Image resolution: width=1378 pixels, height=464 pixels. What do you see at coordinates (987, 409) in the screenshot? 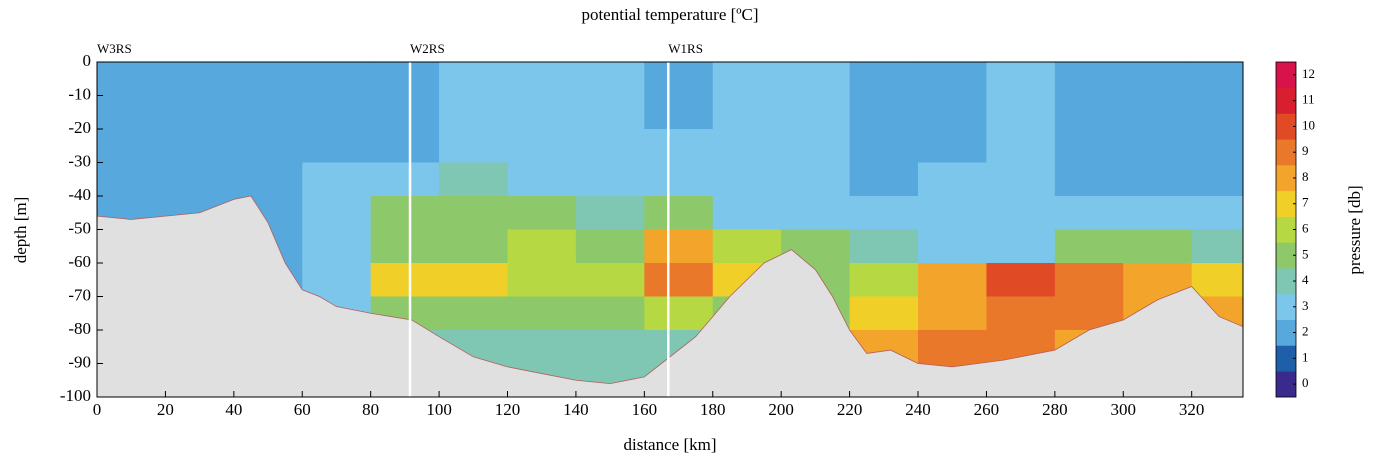
I see `x-tick-label: 260` at bounding box center [987, 409].